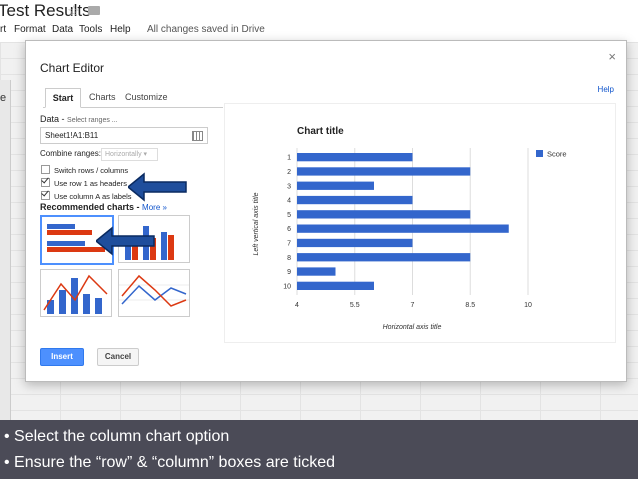  Describe the element at coordinates (74, 11) in the screenshot. I see `star-icon: ☆` at that location.